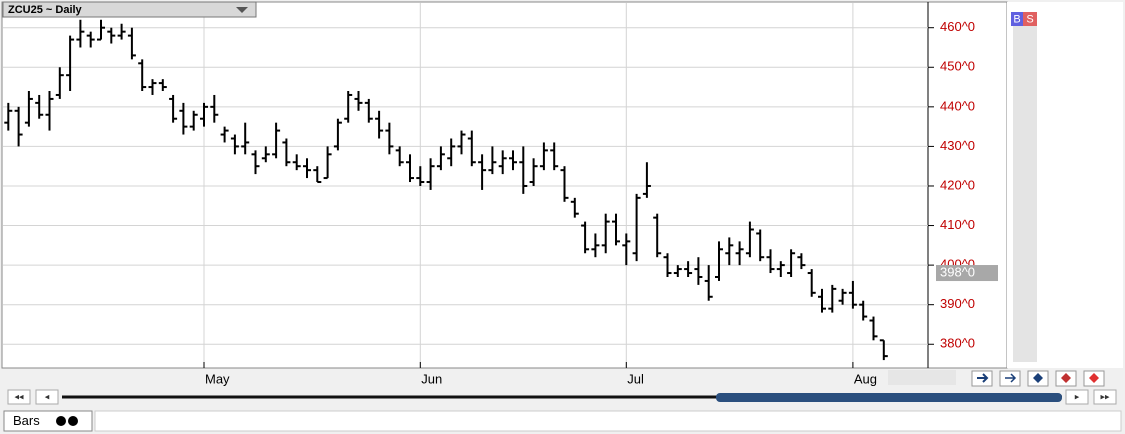 The width and height of the screenshot is (1125, 434). Describe the element at coordinates (608, 421) in the screenshot. I see `tab-bar` at that location.